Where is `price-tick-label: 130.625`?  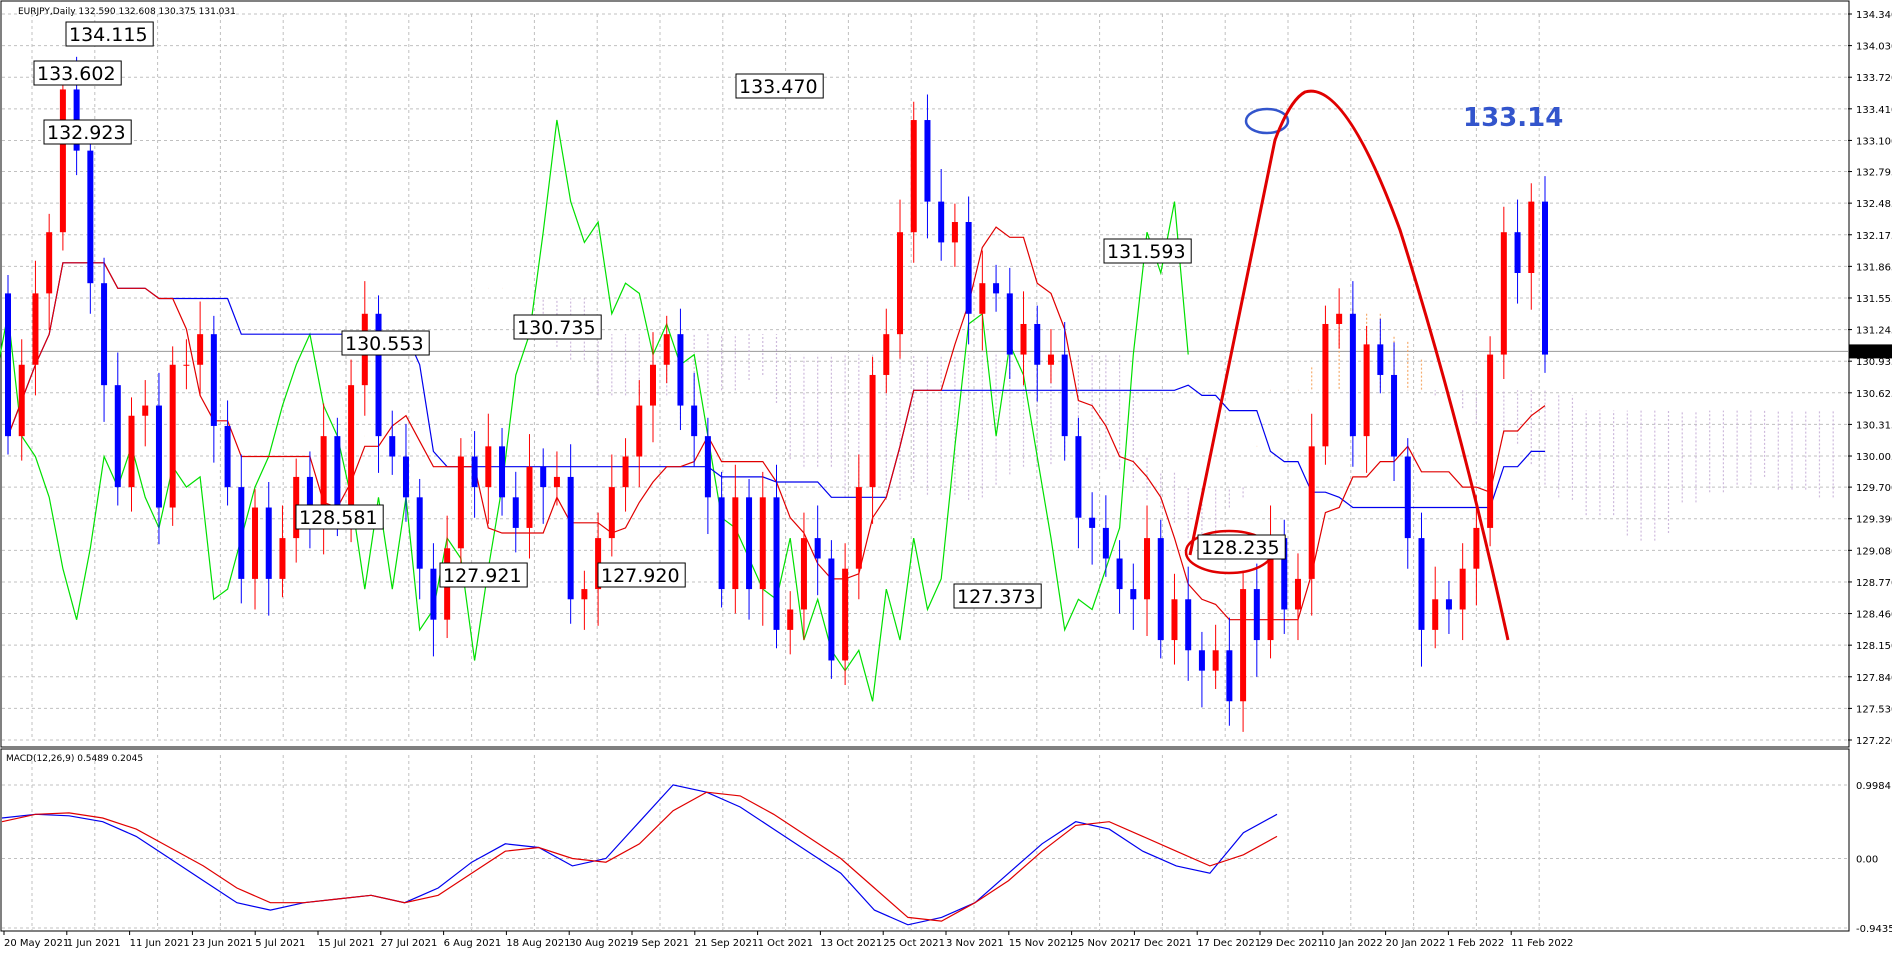 price-tick-label: 130.625 is located at coordinates (1874, 394).